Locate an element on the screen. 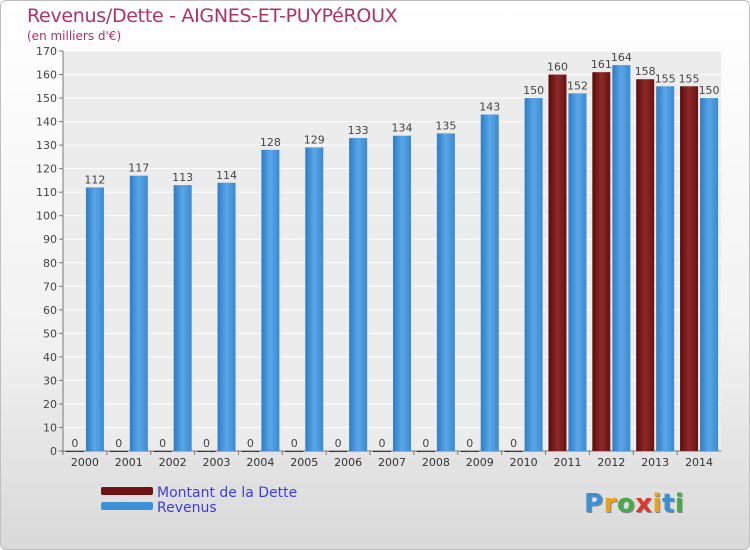  y-tick-label: 90 is located at coordinates (50, 239).